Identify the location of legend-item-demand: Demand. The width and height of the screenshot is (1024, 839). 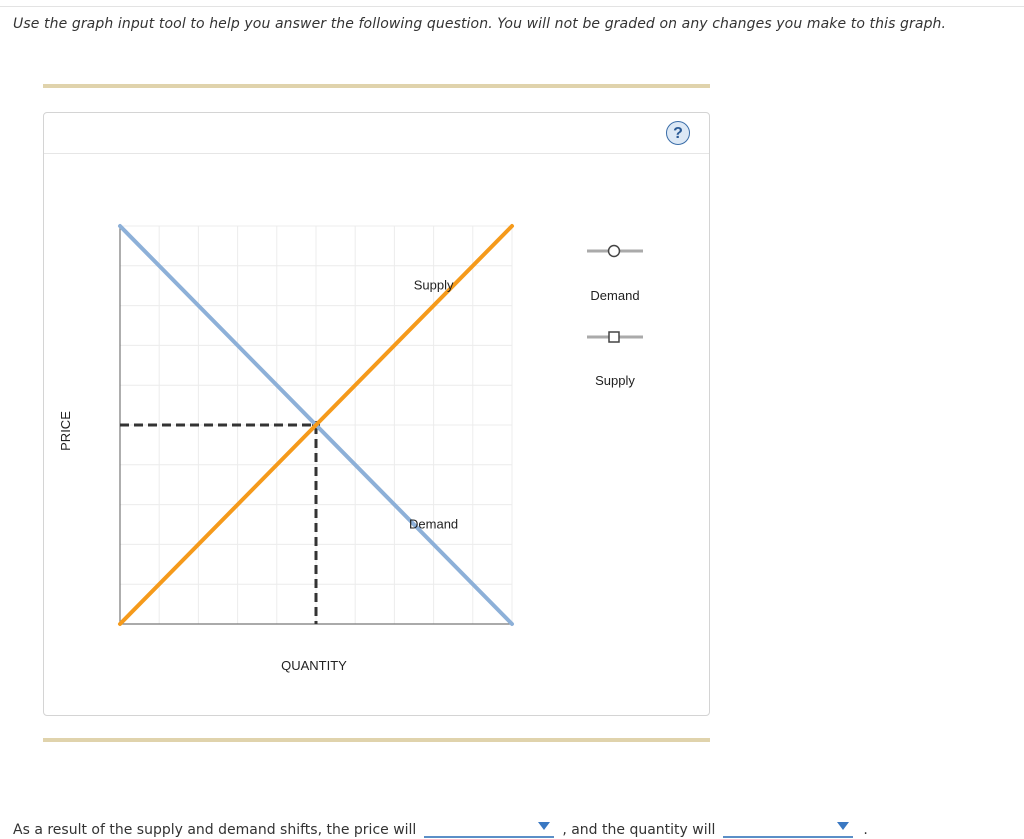
(615, 274).